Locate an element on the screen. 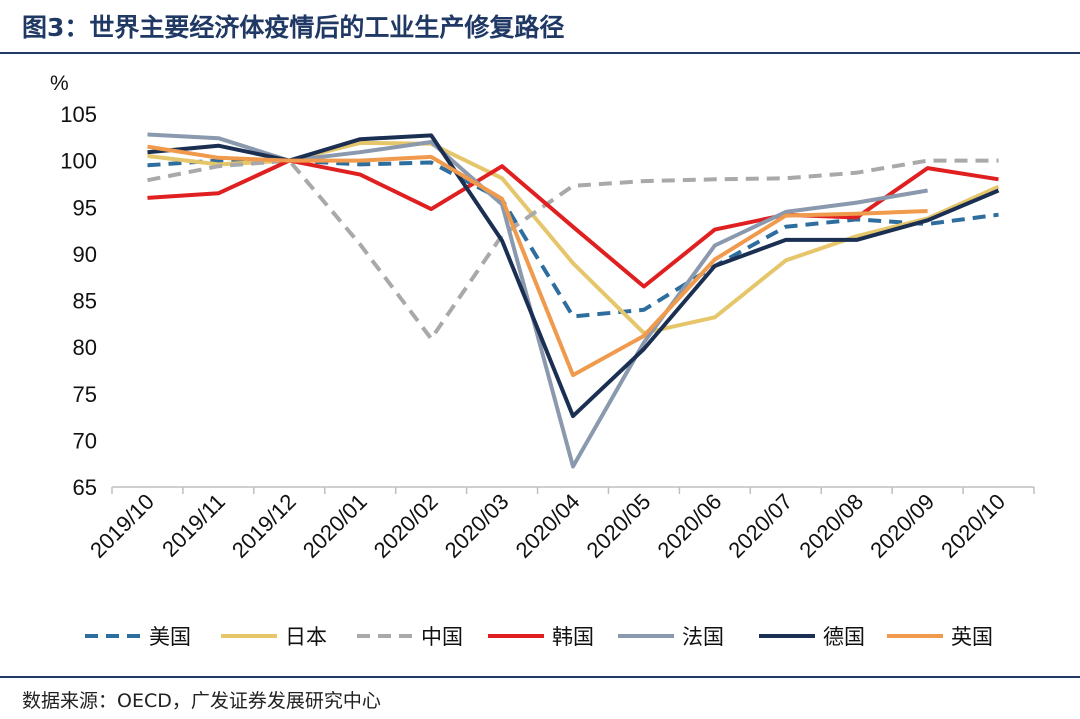  x-tick-label: 2020/08 is located at coordinates (831, 526).